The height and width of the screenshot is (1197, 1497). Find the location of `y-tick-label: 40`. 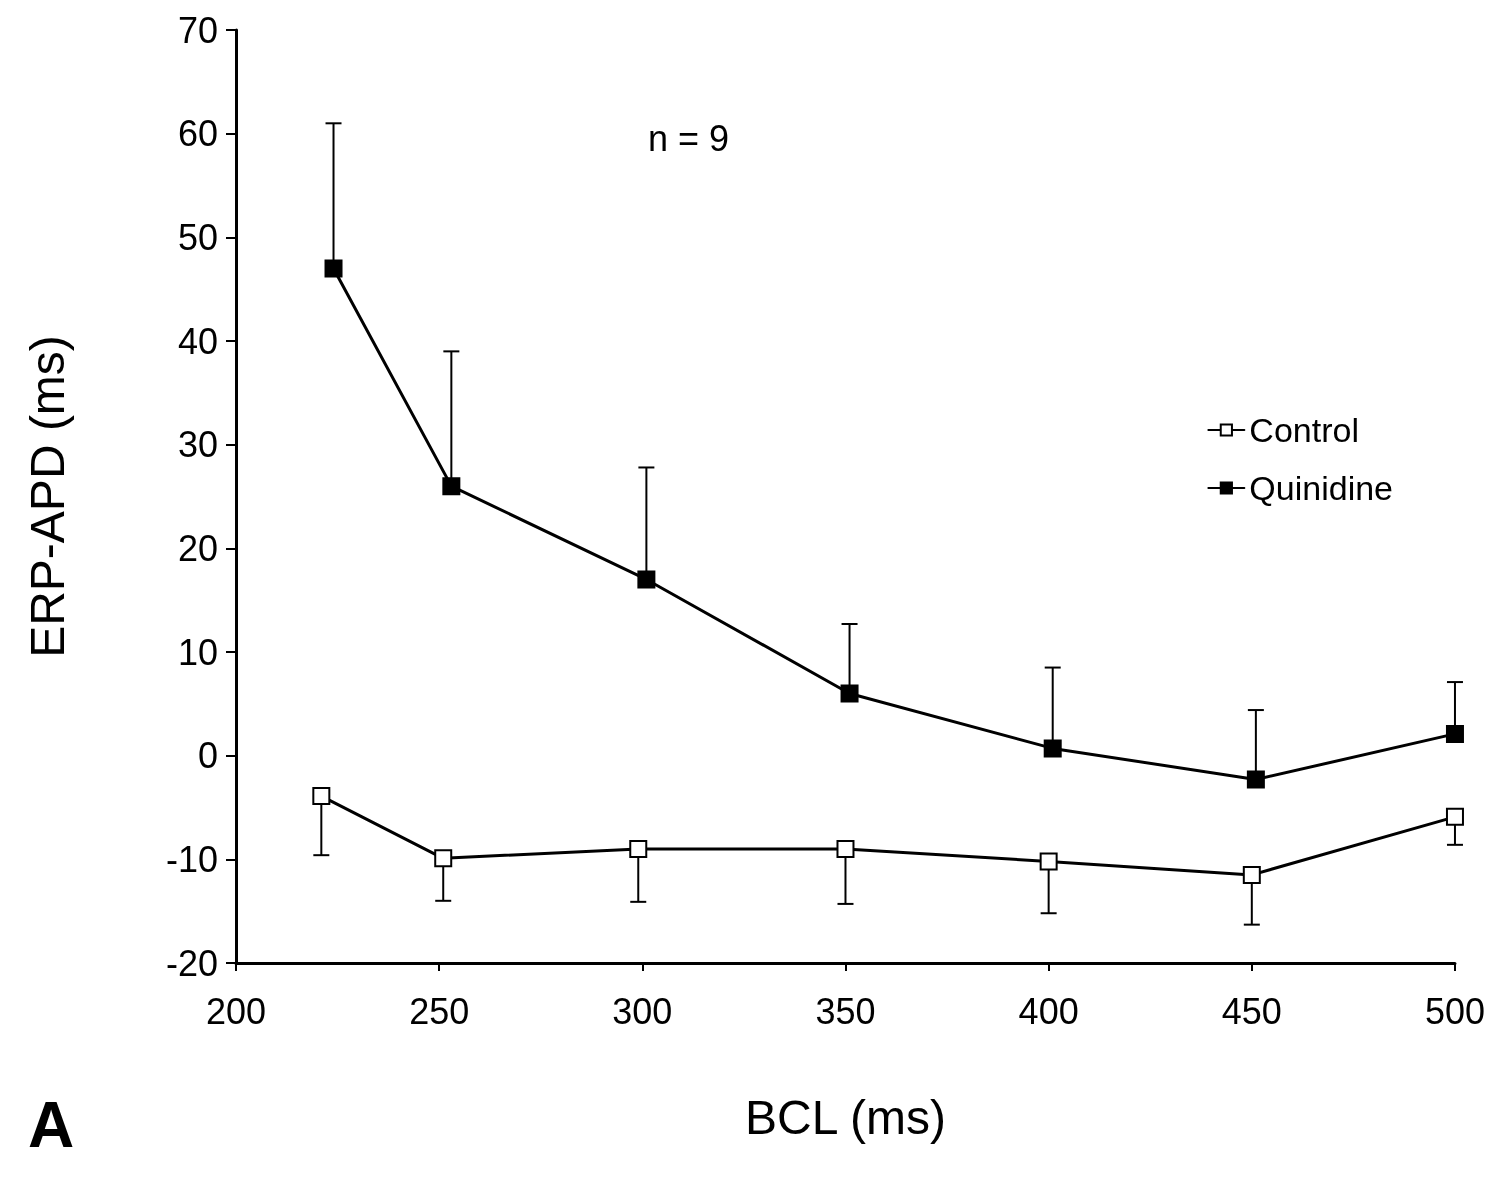

y-tick-label: 40 is located at coordinates (197, 341).